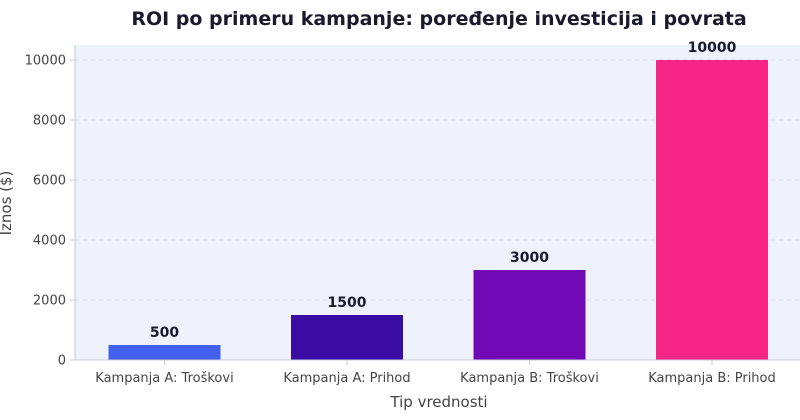  Describe the element at coordinates (49, 241) in the screenshot. I see `y-tick-label: 4000` at that location.